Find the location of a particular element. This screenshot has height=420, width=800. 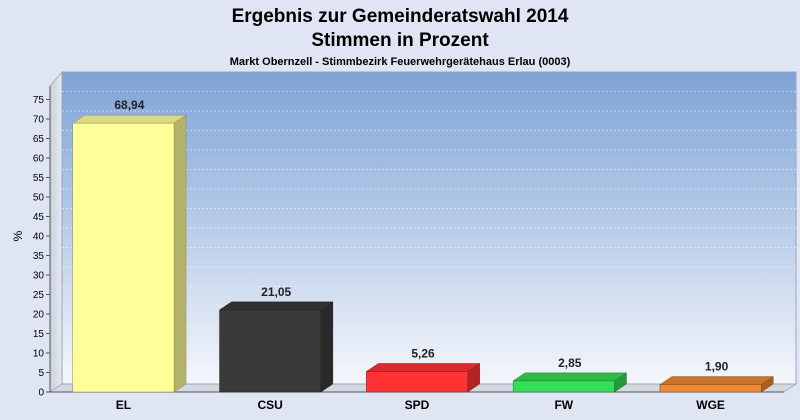

x-category-label: SPD is located at coordinates (417, 405).